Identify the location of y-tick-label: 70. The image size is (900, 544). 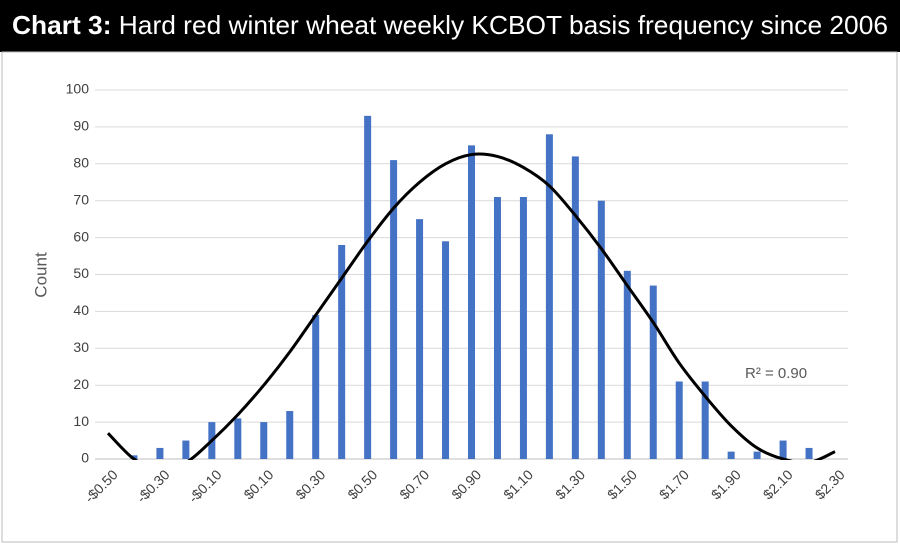
(81, 199).